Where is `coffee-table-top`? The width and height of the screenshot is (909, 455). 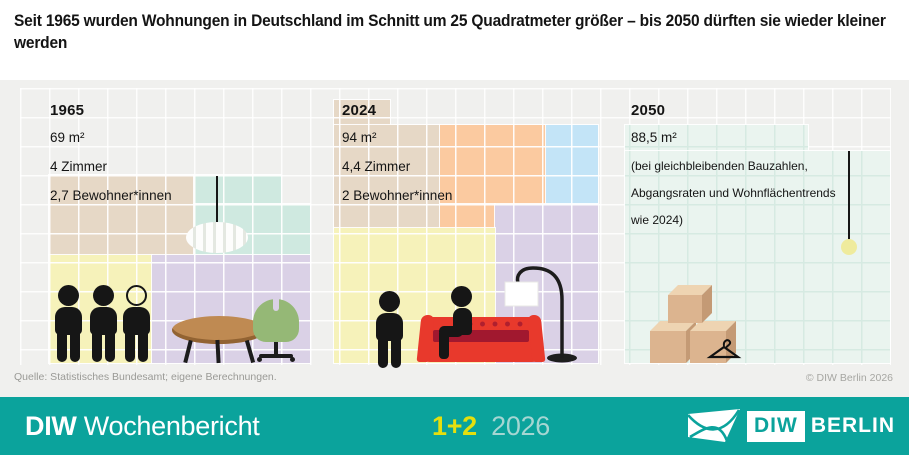 coffee-table-top is located at coordinates (219, 330).